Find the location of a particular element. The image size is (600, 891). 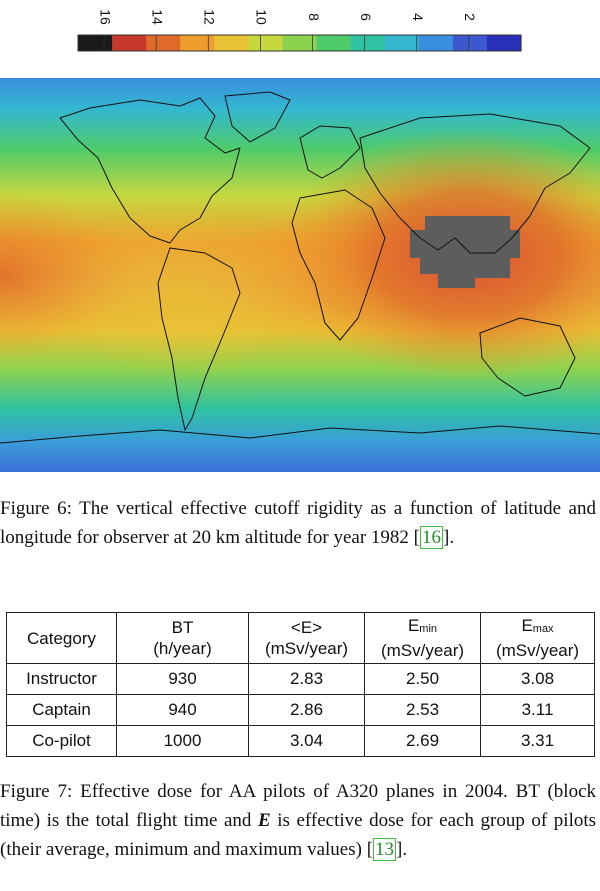

colorbar: 16 14 12 10 8 6 4 2 is located at coordinates (299, 30).